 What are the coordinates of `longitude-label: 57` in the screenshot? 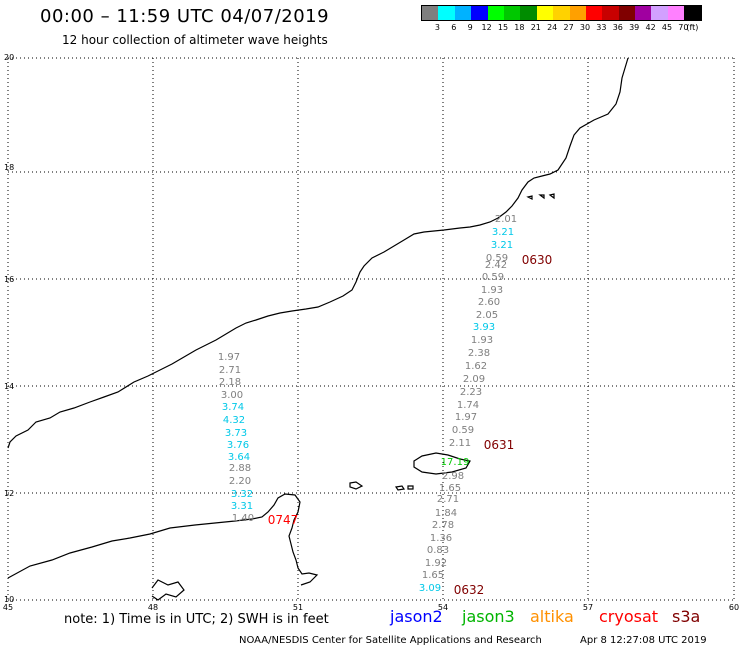 It's located at (588, 607).